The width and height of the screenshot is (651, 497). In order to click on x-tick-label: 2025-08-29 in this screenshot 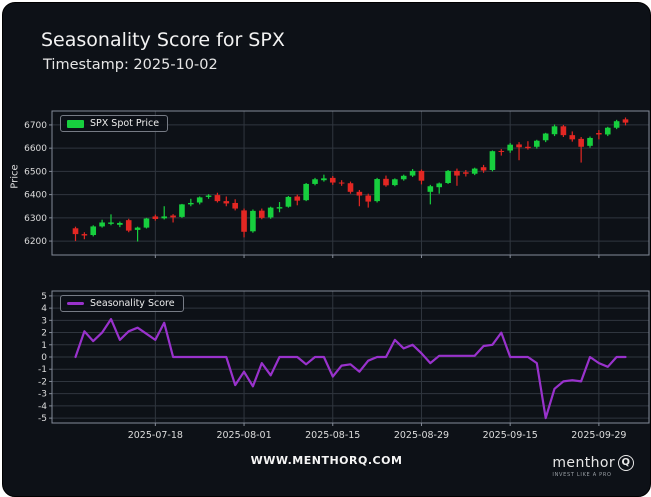, I will do `click(421, 435)`.